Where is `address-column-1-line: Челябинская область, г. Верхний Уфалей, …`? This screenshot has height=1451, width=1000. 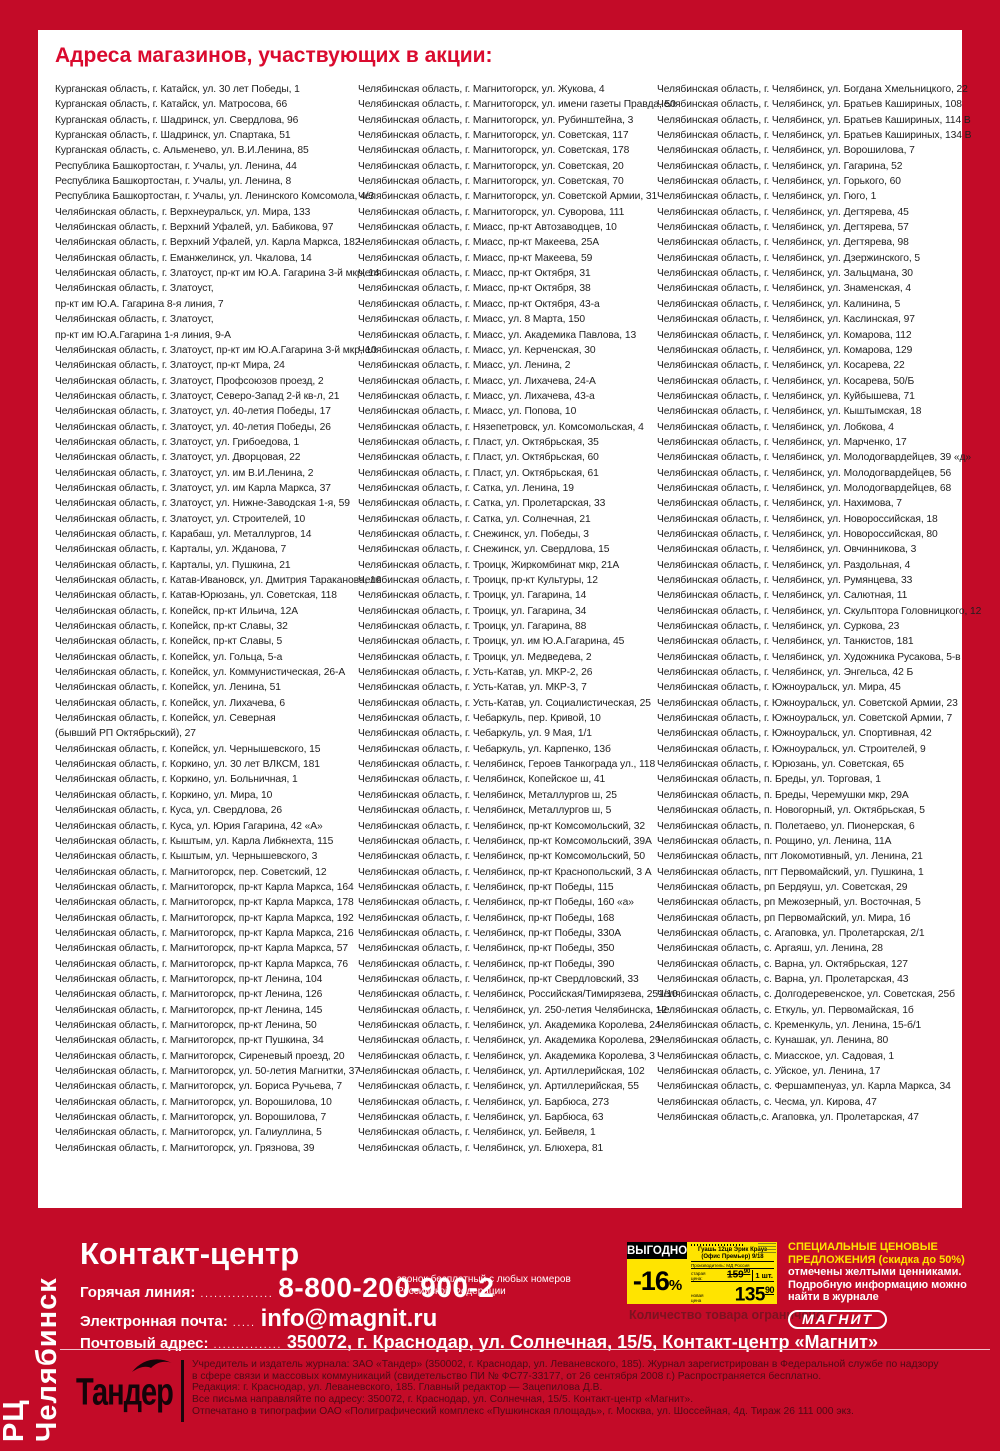
address-column-1-line: Челябинская область, г. Верхний Уфалей, … is located at coordinates (194, 228).